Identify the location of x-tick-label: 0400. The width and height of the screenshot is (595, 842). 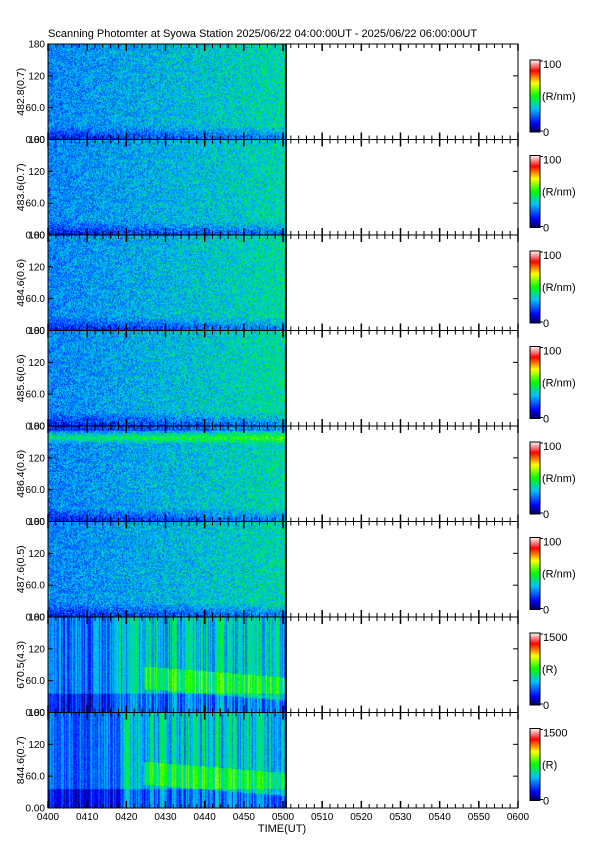
(48, 817).